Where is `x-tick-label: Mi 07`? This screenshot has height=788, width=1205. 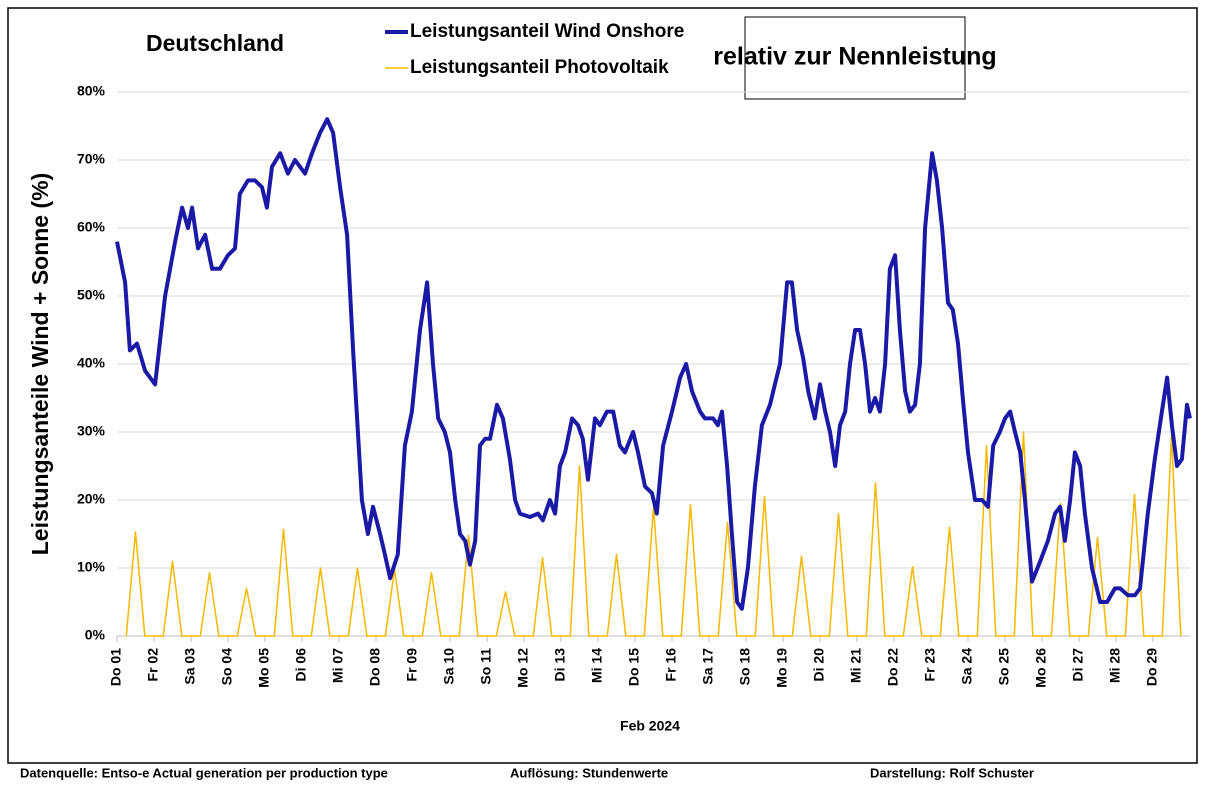 x-tick-label: Mi 07 is located at coordinates (338, 665).